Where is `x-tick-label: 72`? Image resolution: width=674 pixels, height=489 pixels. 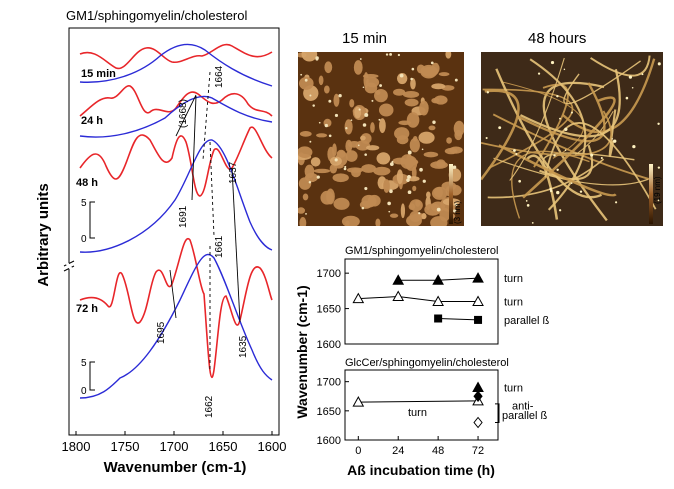
x-tick-label: 72 is located at coordinates (478, 451).